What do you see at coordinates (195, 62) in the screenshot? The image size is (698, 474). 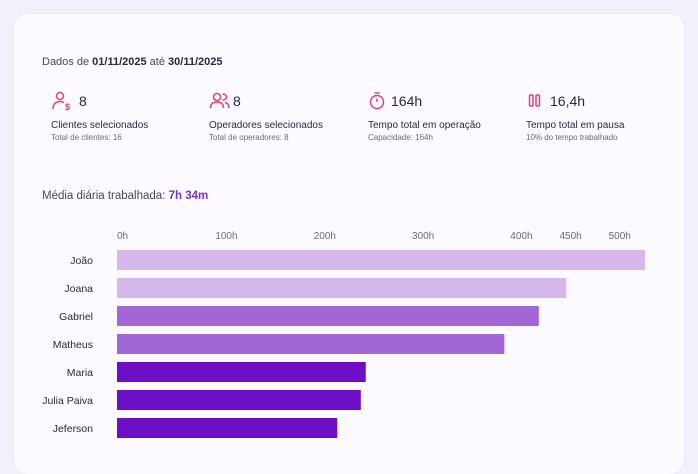 I see `date-range-end: 30/11/2025` at bounding box center [195, 62].